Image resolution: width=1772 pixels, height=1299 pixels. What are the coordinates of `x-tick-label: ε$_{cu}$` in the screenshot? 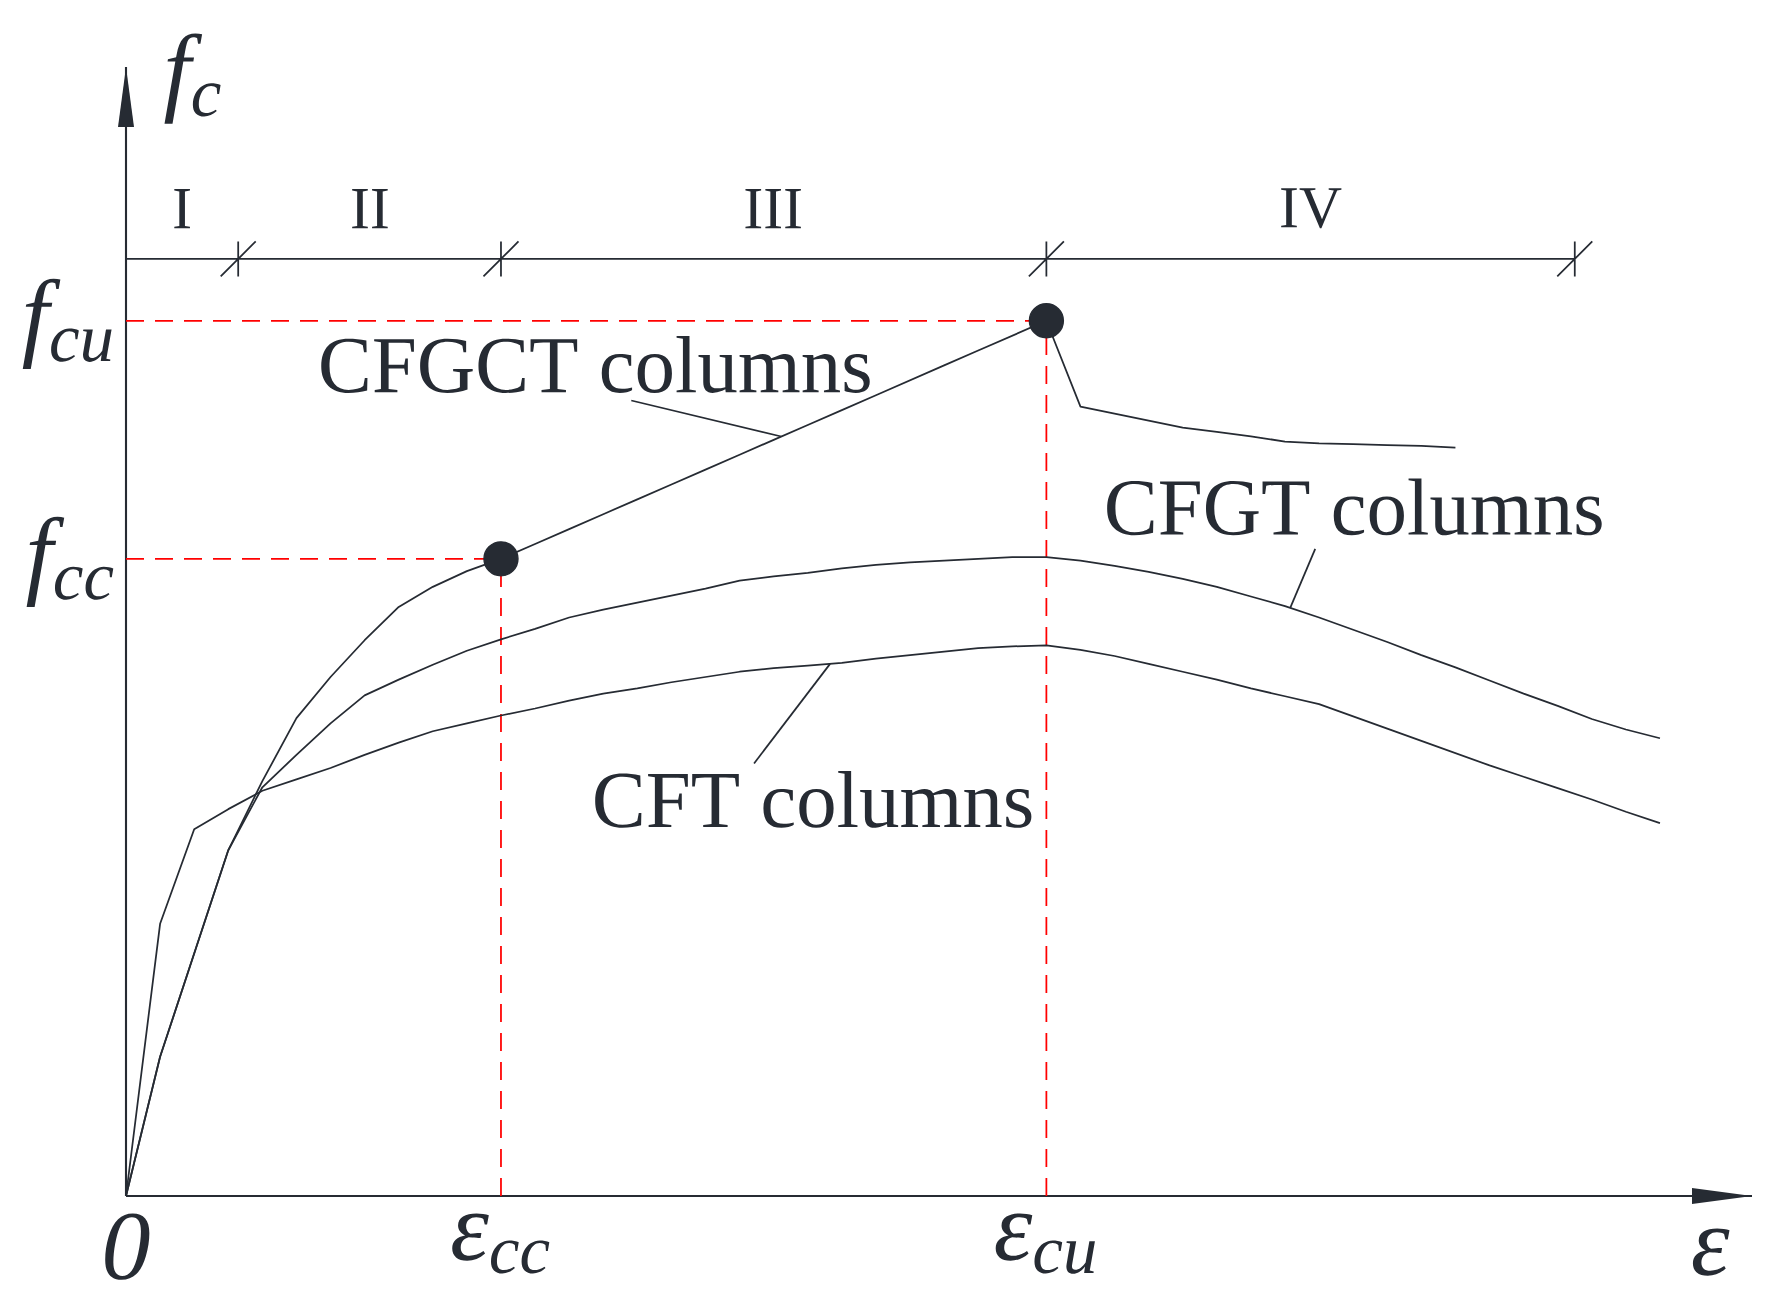 It's located at (1045, 1243).